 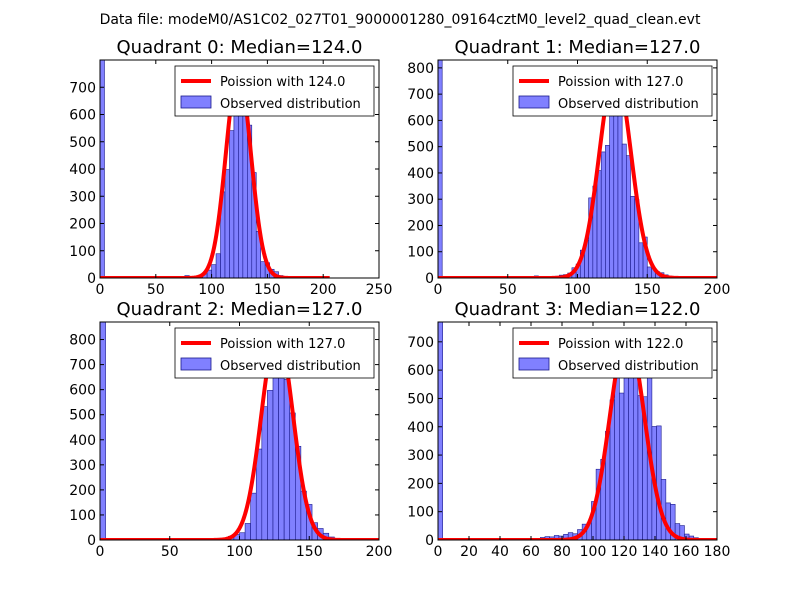 I want to click on legend: Poission with 122.0 Observed distribution, so click(x=612, y=353).